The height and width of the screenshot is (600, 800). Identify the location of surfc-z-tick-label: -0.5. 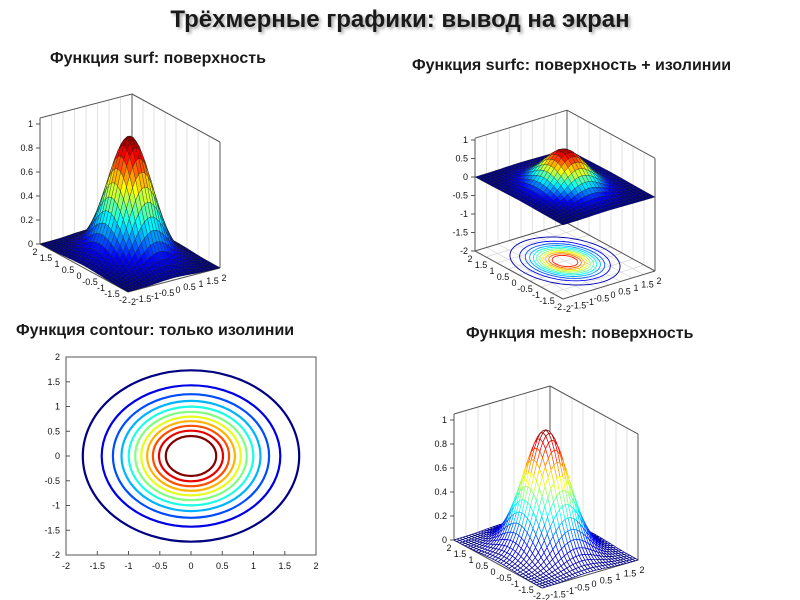
(460, 196).